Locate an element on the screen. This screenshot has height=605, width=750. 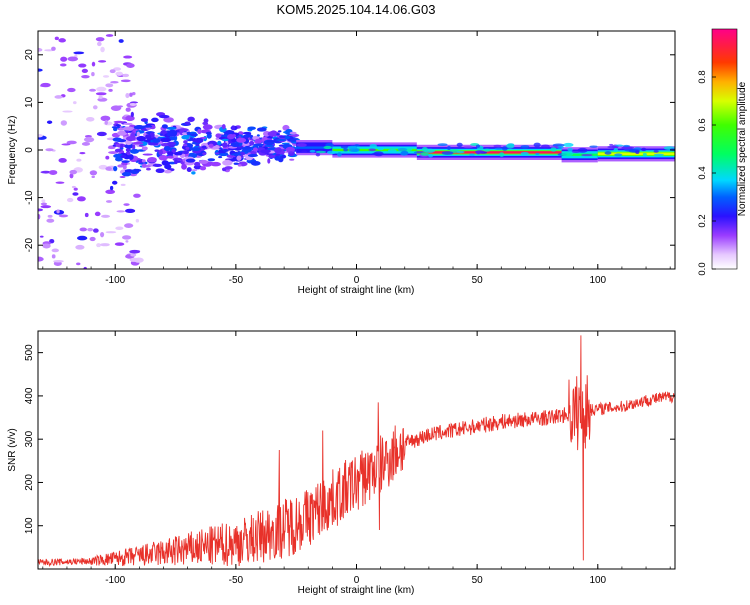
snr-y-tick-label: 300 is located at coordinates (29, 438).